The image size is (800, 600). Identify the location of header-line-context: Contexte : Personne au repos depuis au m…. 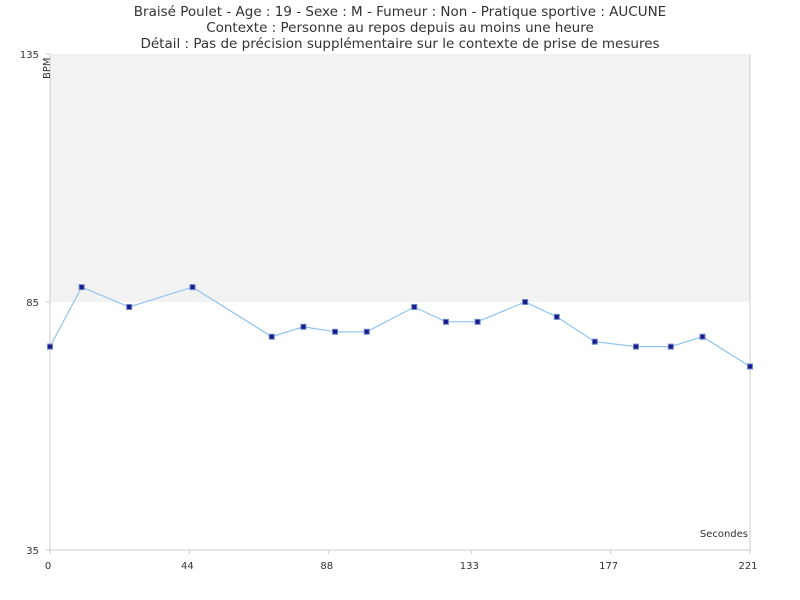
(400, 28).